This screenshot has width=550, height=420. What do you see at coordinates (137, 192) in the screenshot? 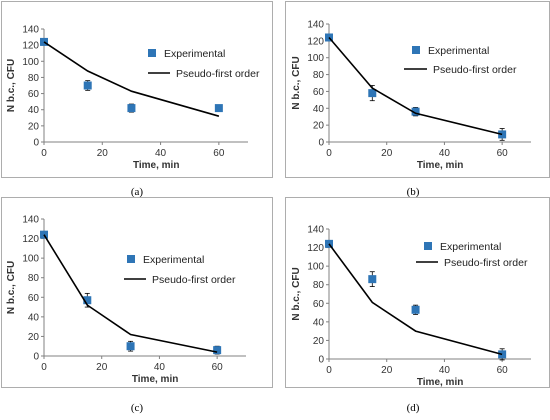
I see `panel-label: (a)` at bounding box center [137, 192].